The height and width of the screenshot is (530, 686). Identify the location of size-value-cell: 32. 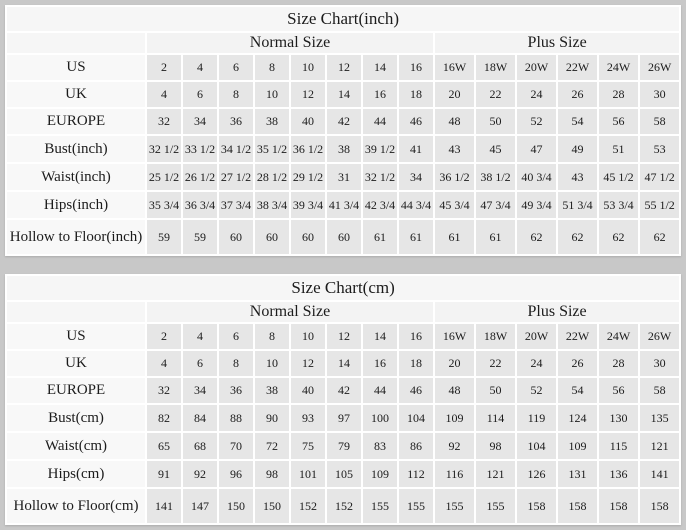
(164, 121).